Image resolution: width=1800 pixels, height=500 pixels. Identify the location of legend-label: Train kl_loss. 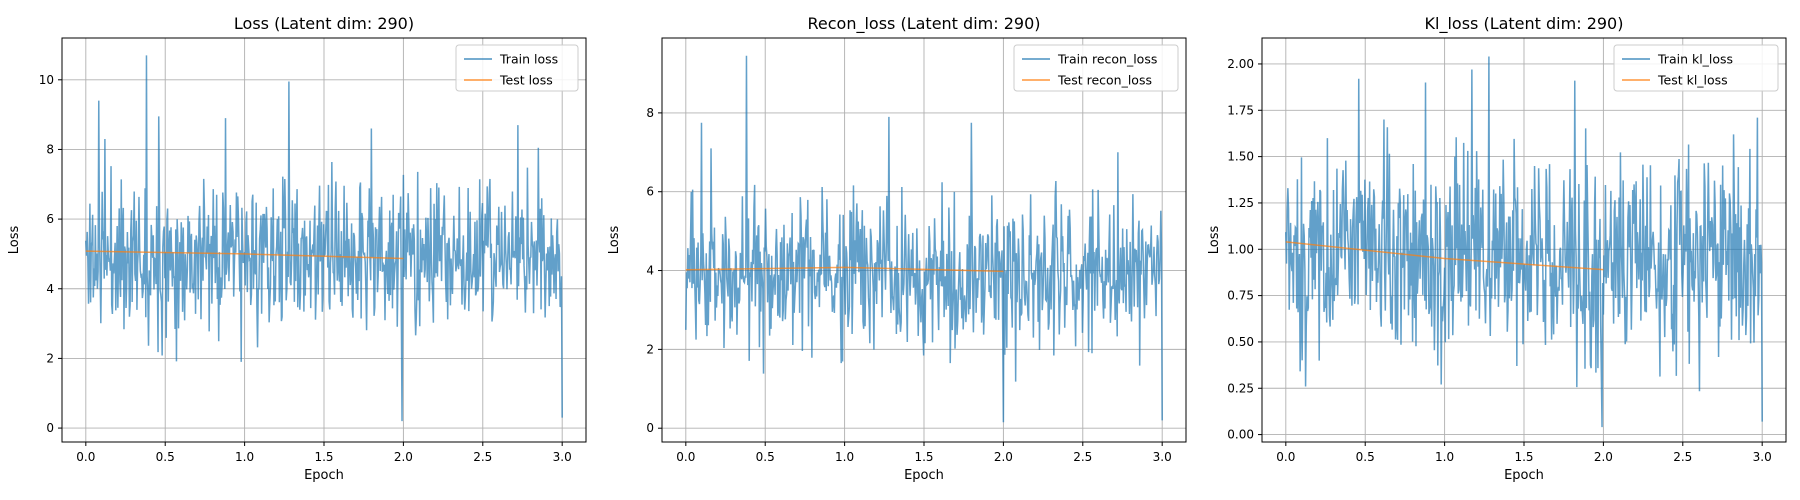
(1695, 59).